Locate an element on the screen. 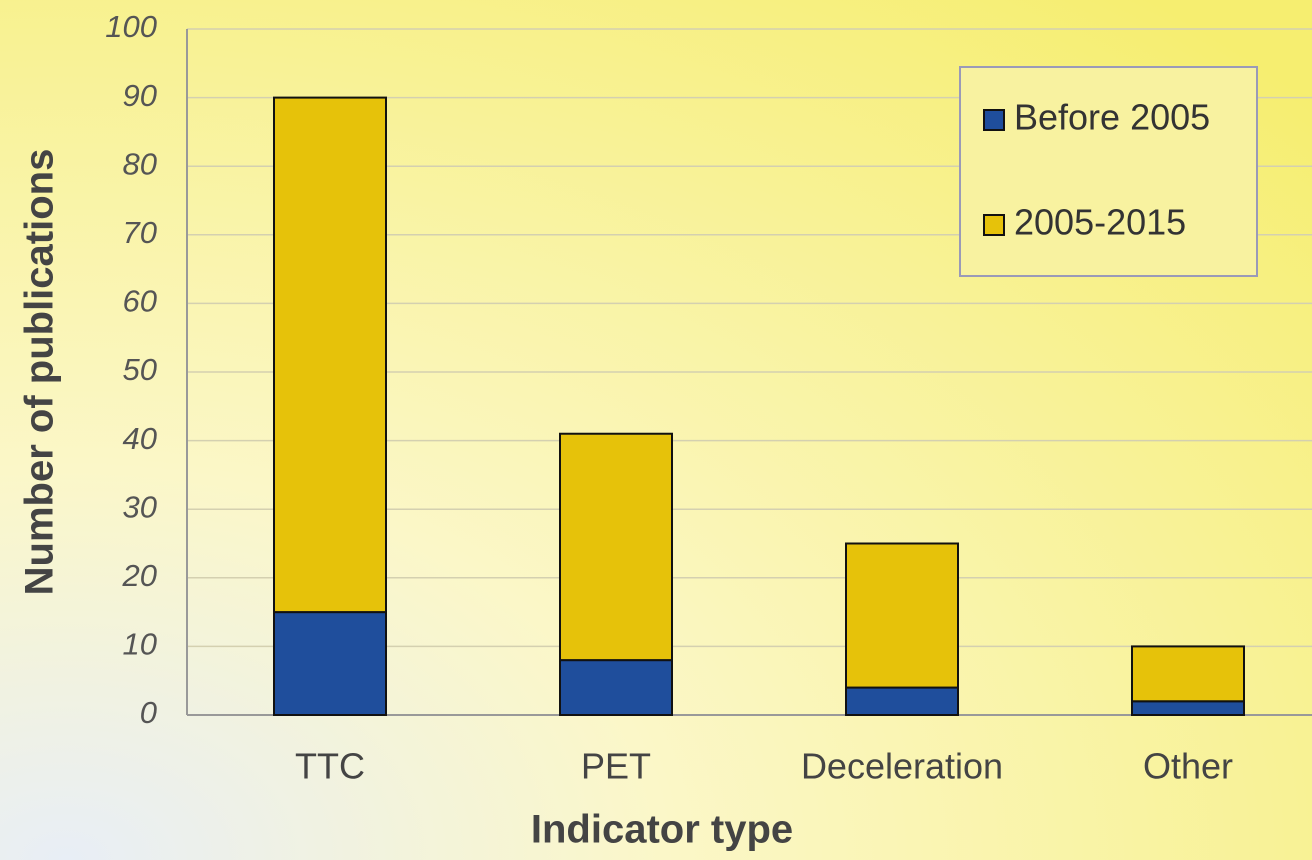 The height and width of the screenshot is (860, 1312). x-axis-title: Indicator type is located at coordinates (662, 830).